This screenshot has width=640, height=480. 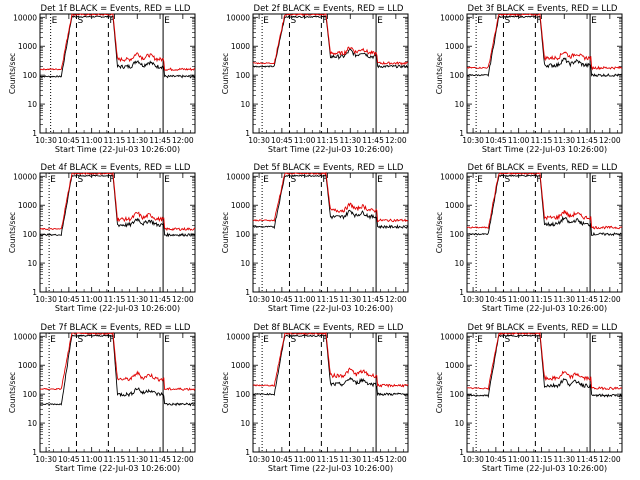 What do you see at coordinates (329, 9) in the screenshot?
I see `panel-title: Det 2f BLACK = Events, RED = LLD` at bounding box center [329, 9].